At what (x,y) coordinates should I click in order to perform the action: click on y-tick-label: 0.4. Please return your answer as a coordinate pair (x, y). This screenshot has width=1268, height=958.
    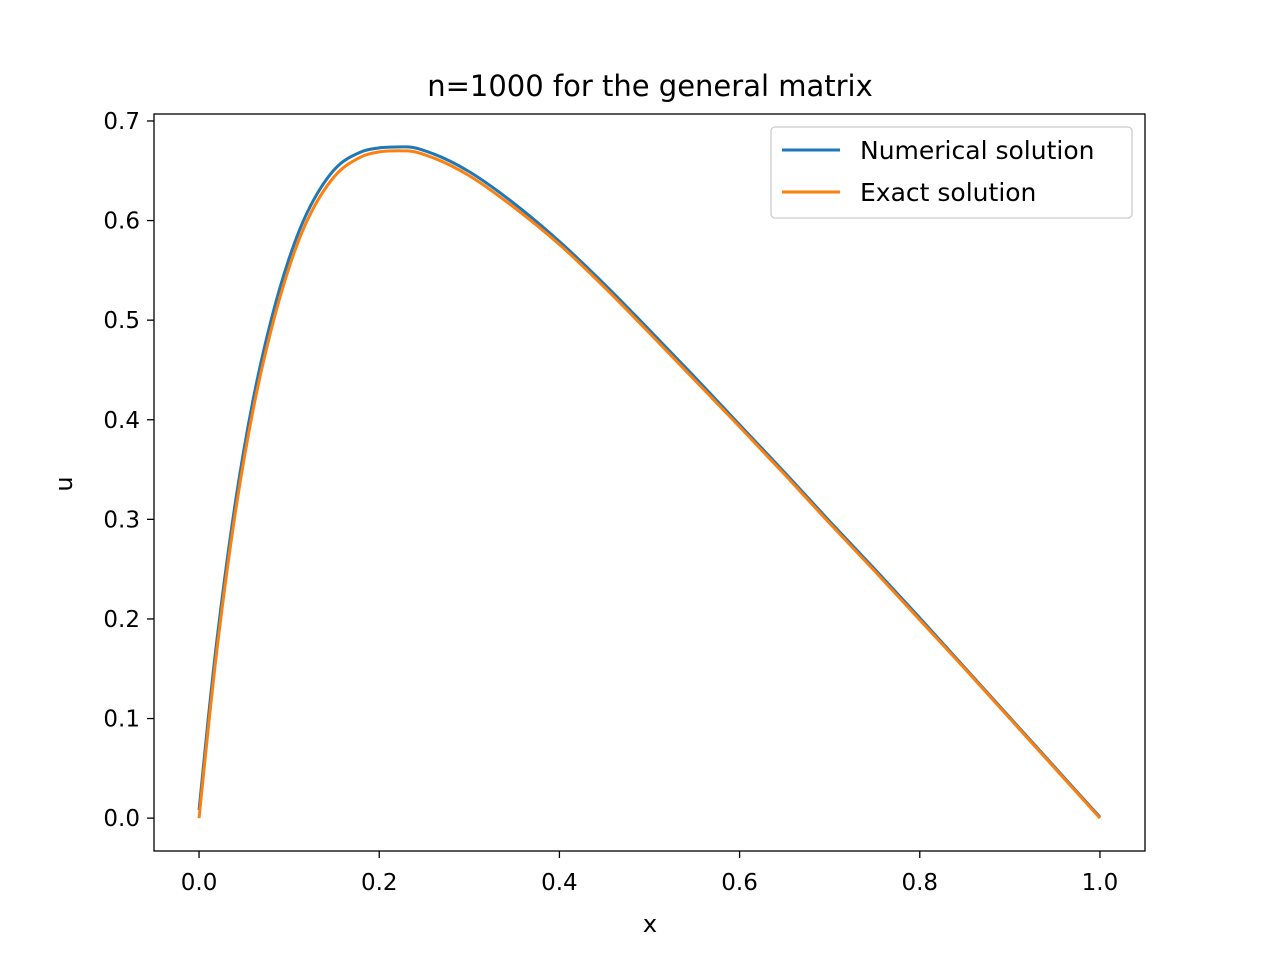
    Looking at the image, I should click on (121, 421).